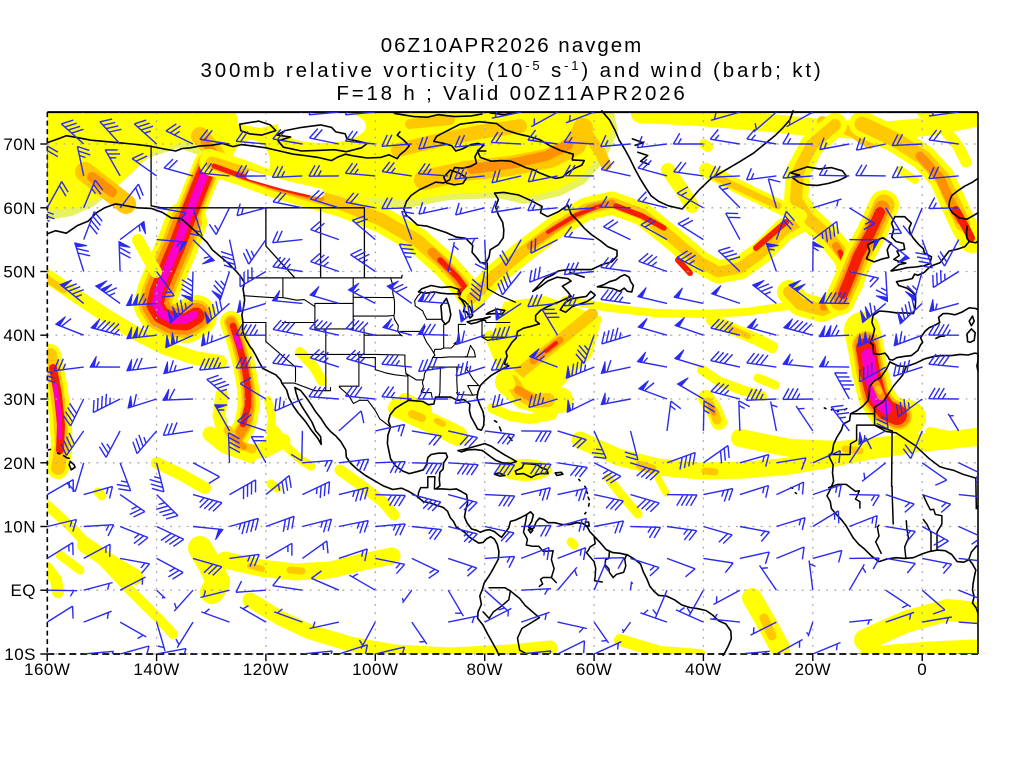 Image resolution: width=1024 pixels, height=768 pixels. What do you see at coordinates (156, 669) in the screenshot?
I see `svg-text: 140W` at bounding box center [156, 669].